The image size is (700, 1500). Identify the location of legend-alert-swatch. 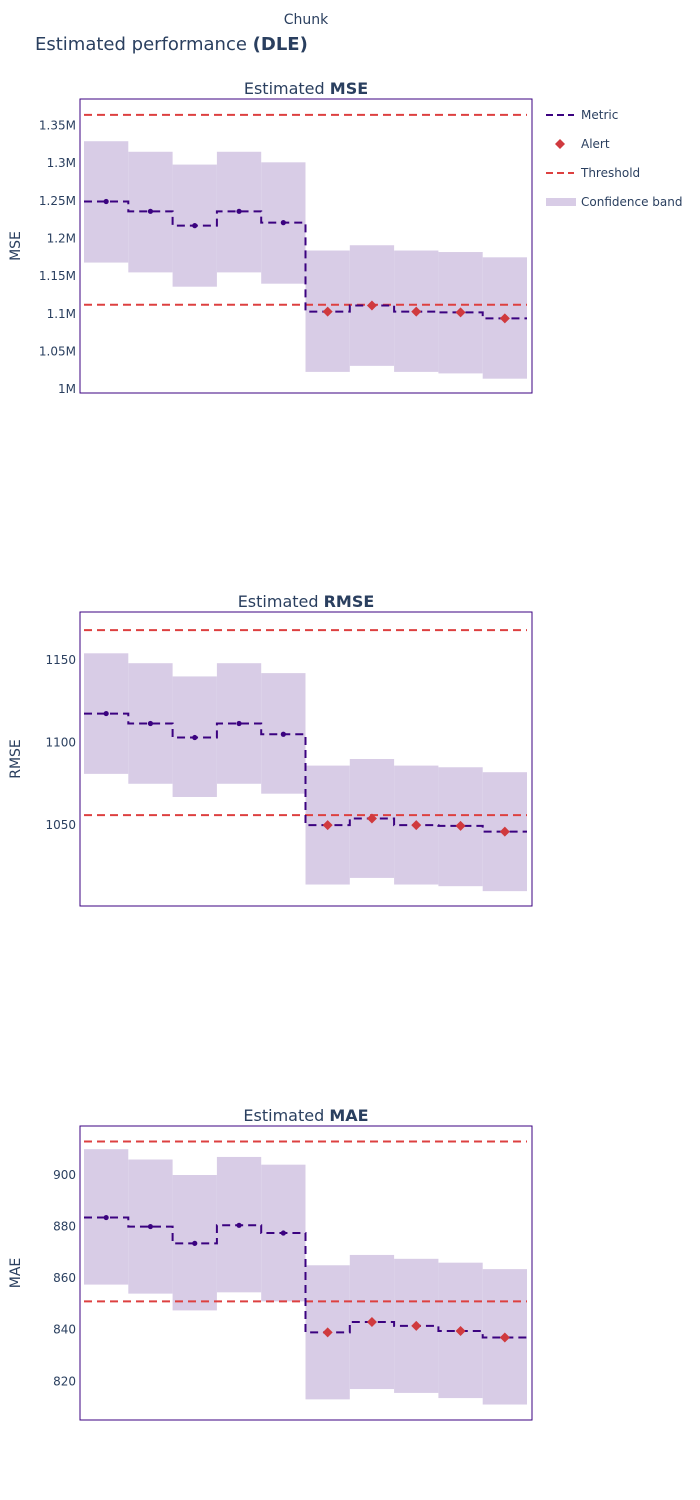
(560, 144).